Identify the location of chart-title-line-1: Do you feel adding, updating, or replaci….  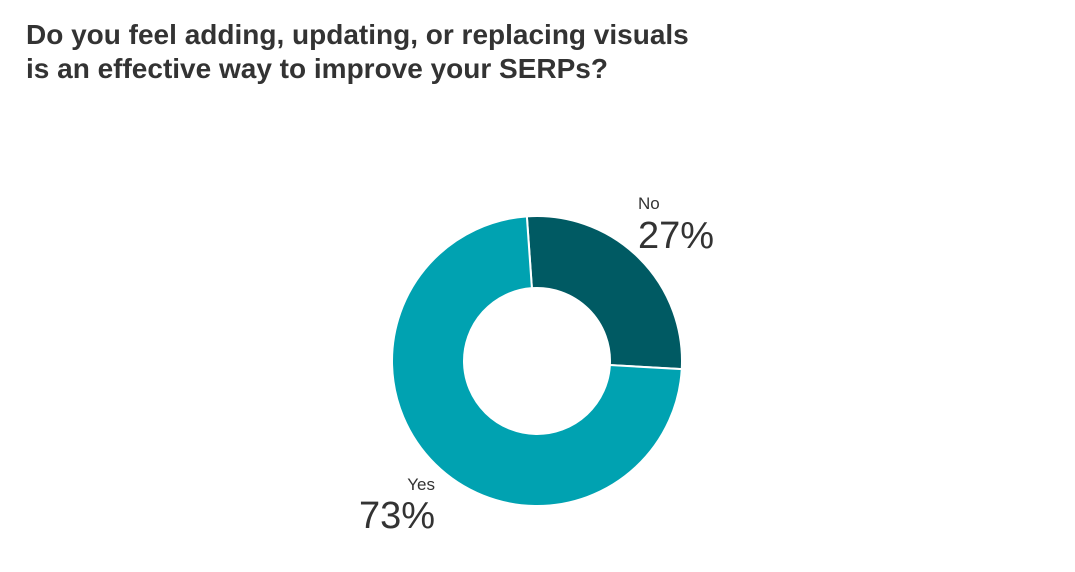
(357, 34).